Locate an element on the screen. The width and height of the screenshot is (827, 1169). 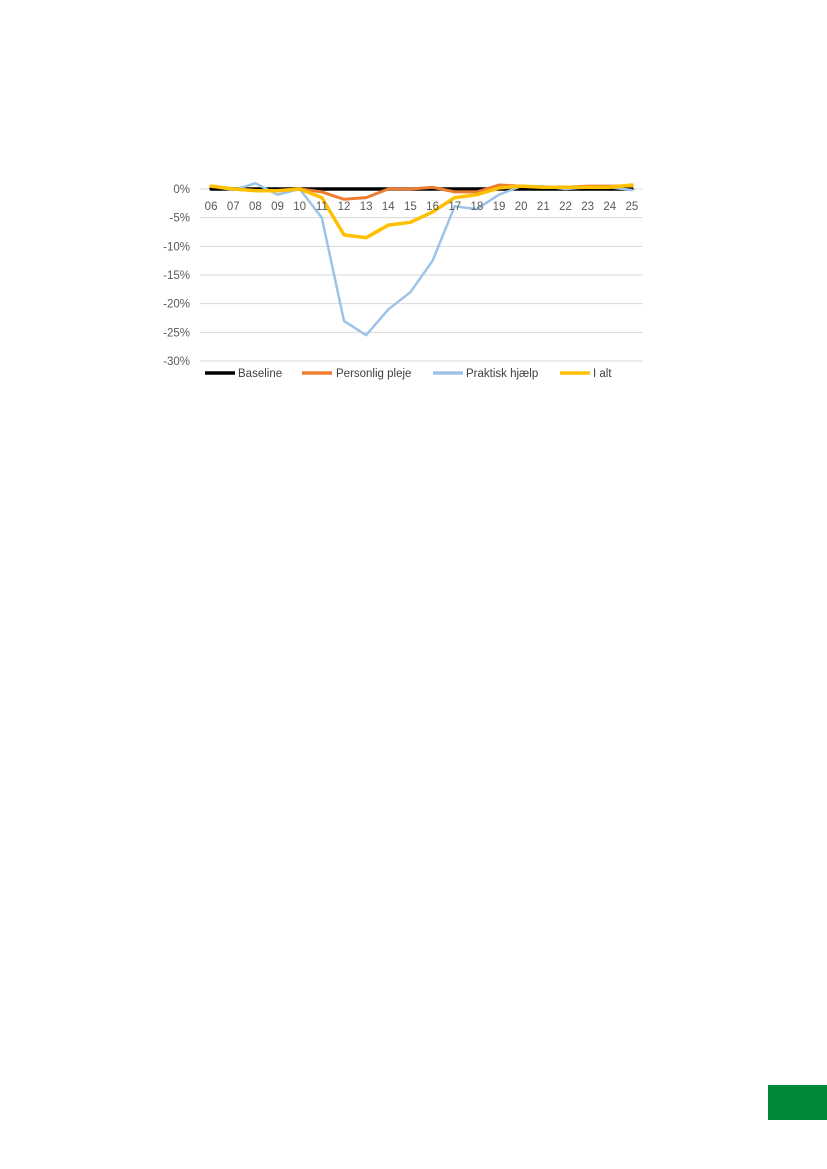
page-corner-mark is located at coordinates (797, 1102).